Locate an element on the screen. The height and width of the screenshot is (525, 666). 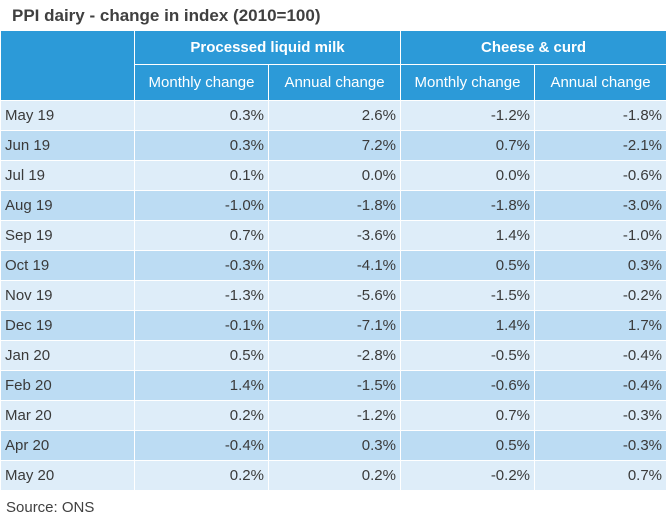
group-header-row: Processed liquid milk Cheese & curd is located at coordinates (333, 48).